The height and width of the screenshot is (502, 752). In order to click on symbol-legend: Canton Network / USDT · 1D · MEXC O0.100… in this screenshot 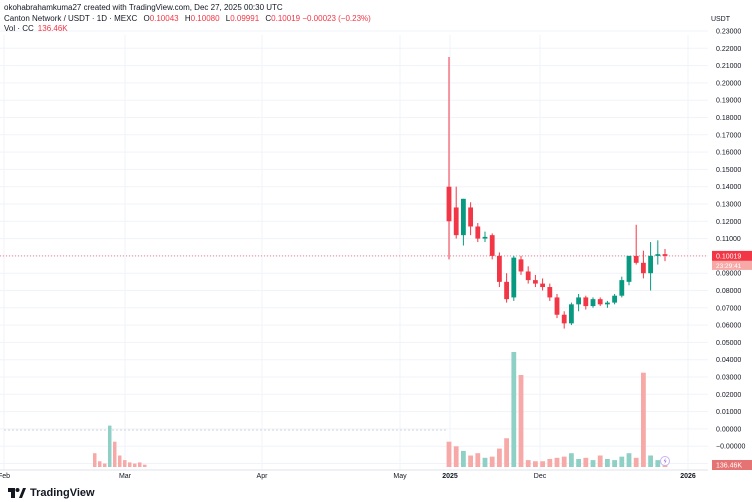, I will do `click(187, 18)`.